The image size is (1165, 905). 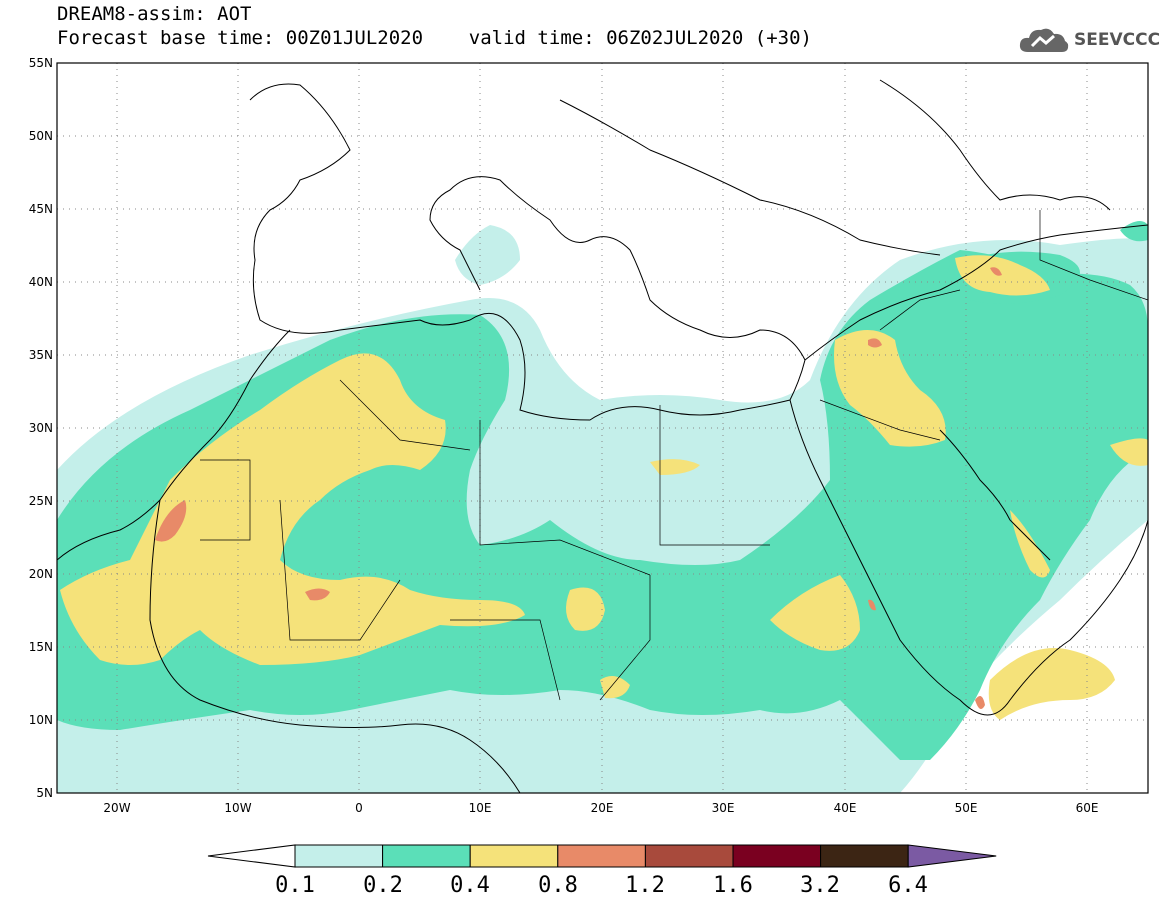 What do you see at coordinates (383, 885) in the screenshot?
I see `colorbar-label: 0.2` at bounding box center [383, 885].